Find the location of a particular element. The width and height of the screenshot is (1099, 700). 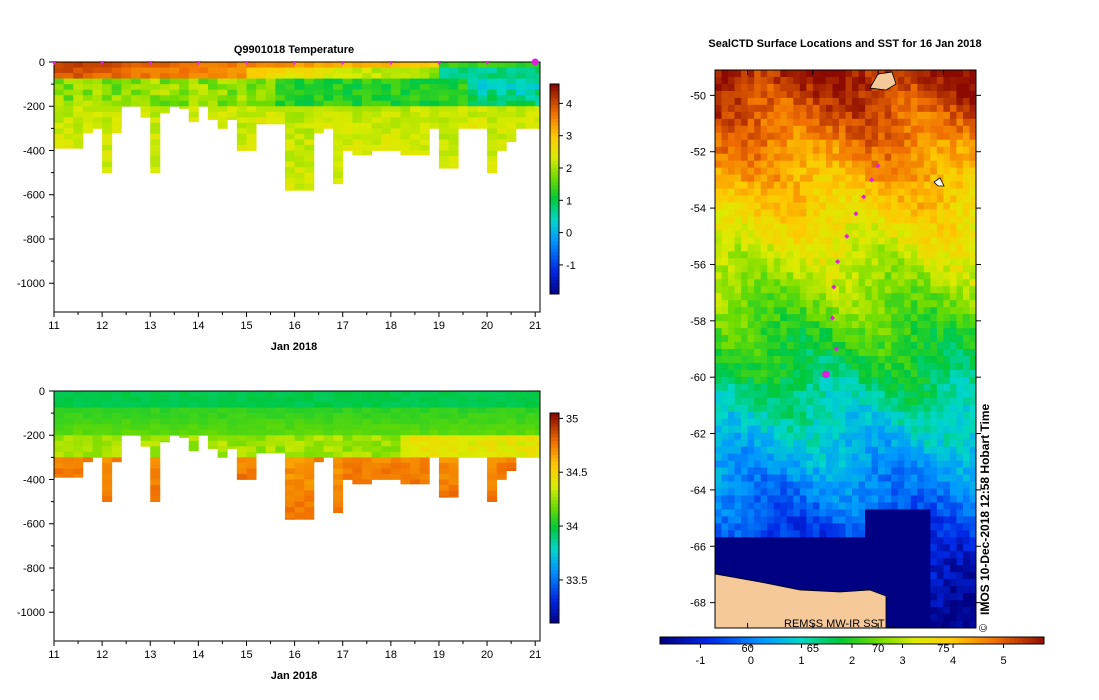

island is located at coordinates (883, 81).